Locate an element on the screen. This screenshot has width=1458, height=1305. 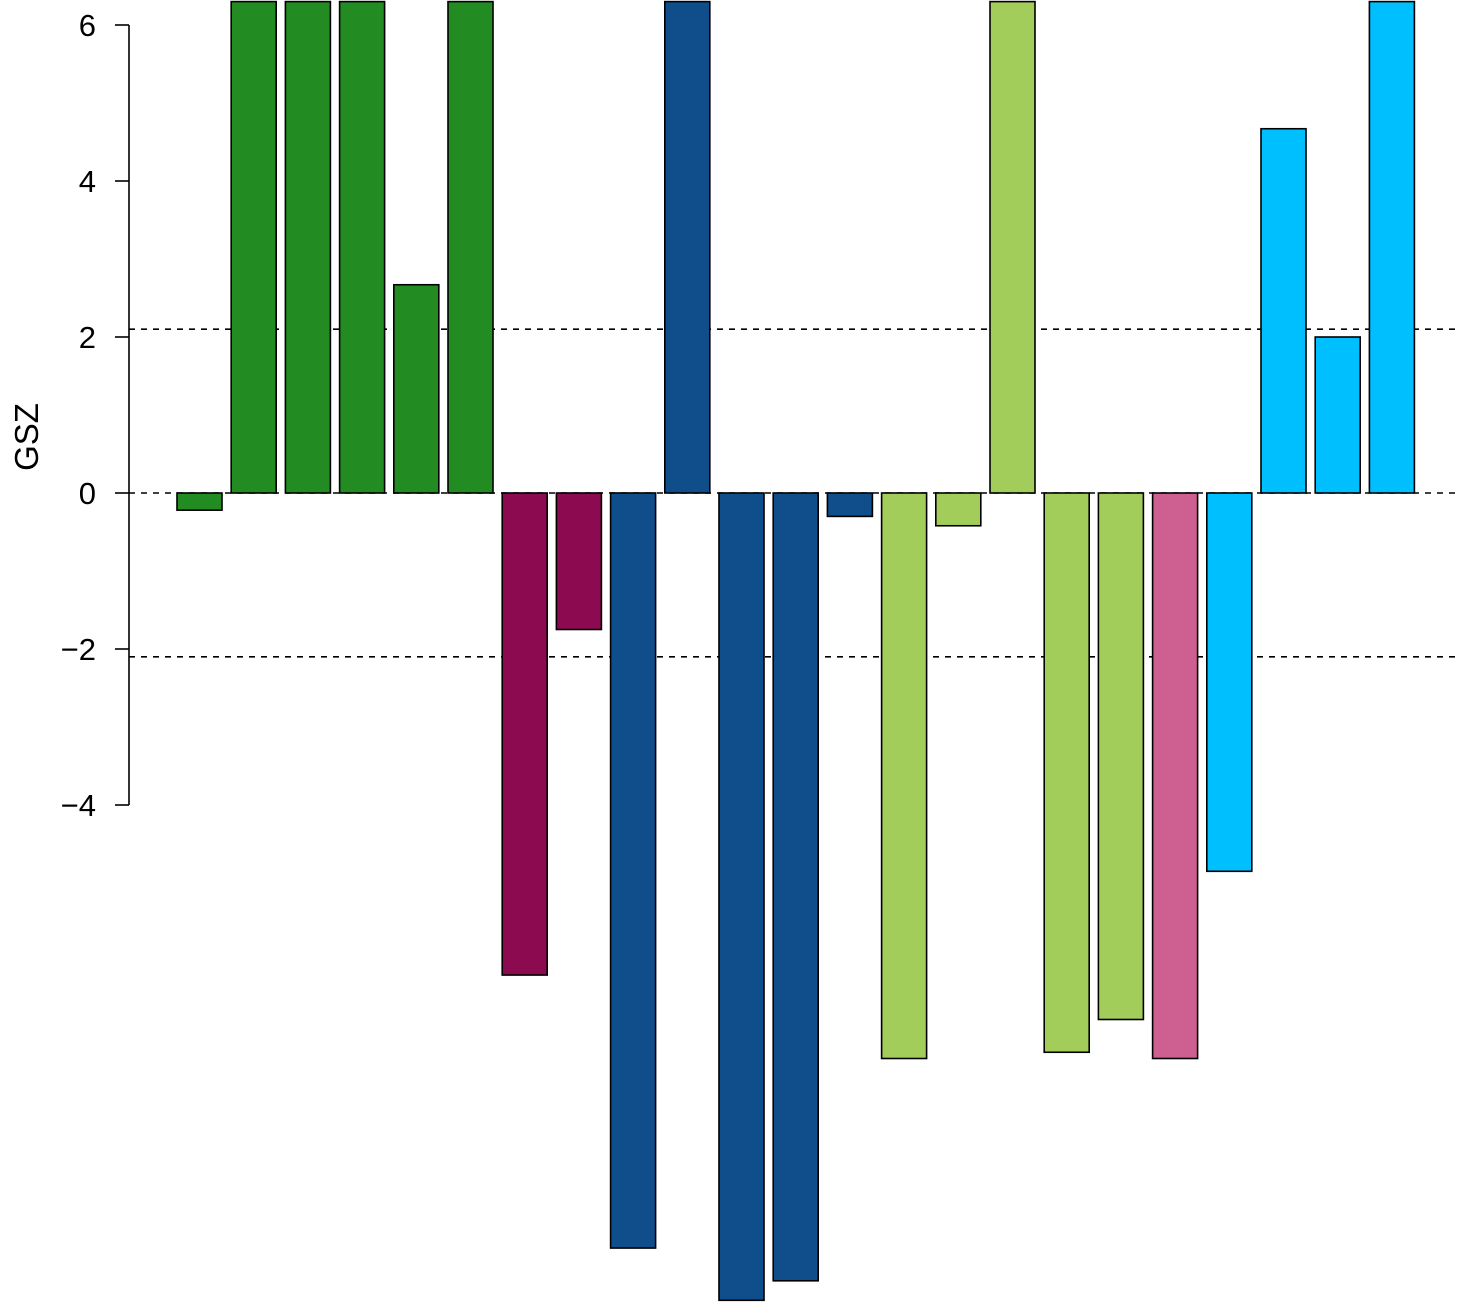
y-tick-label-1: −2 is located at coordinates (78, 649).